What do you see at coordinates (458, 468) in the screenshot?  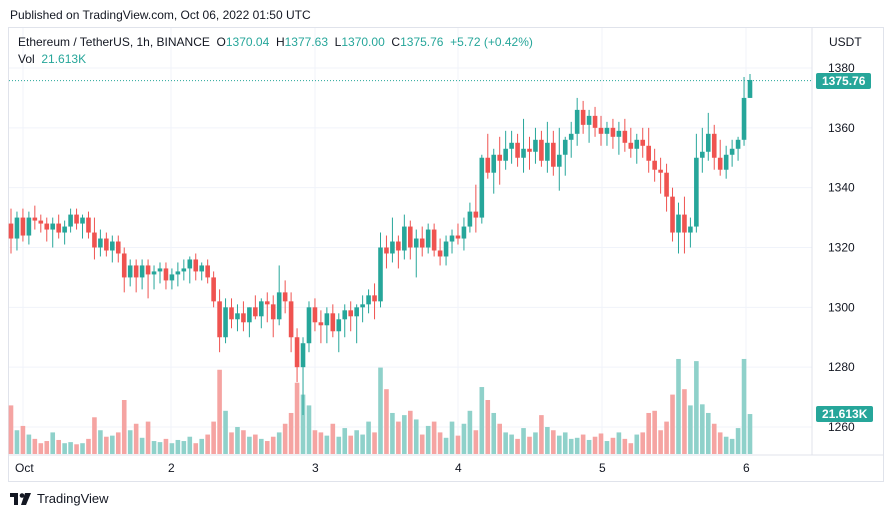 I see `x-tick-label: 4` at bounding box center [458, 468].